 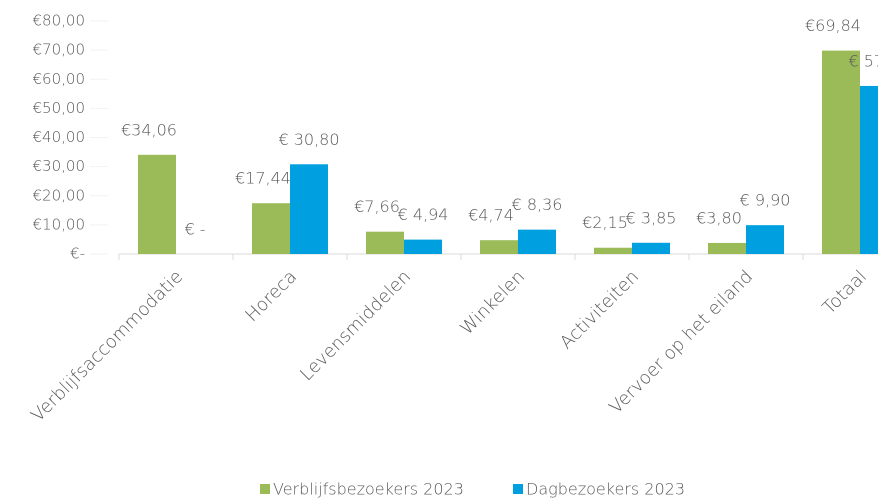 What do you see at coordinates (59, 166) in the screenshot?
I see `y-tick-label: €30,00` at bounding box center [59, 166].